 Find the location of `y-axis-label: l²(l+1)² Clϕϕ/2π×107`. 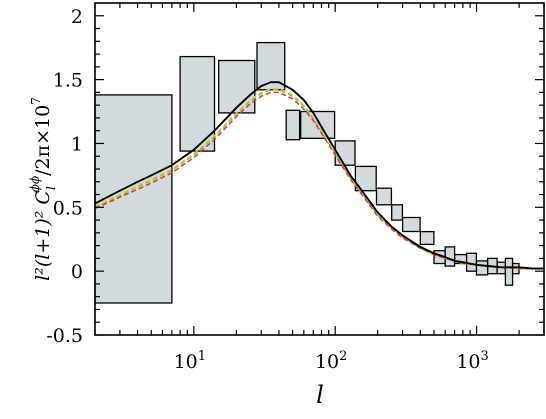

y-axis-label: l²(l+1)² Clϕϕ/2π×107 is located at coordinates (43, 189).